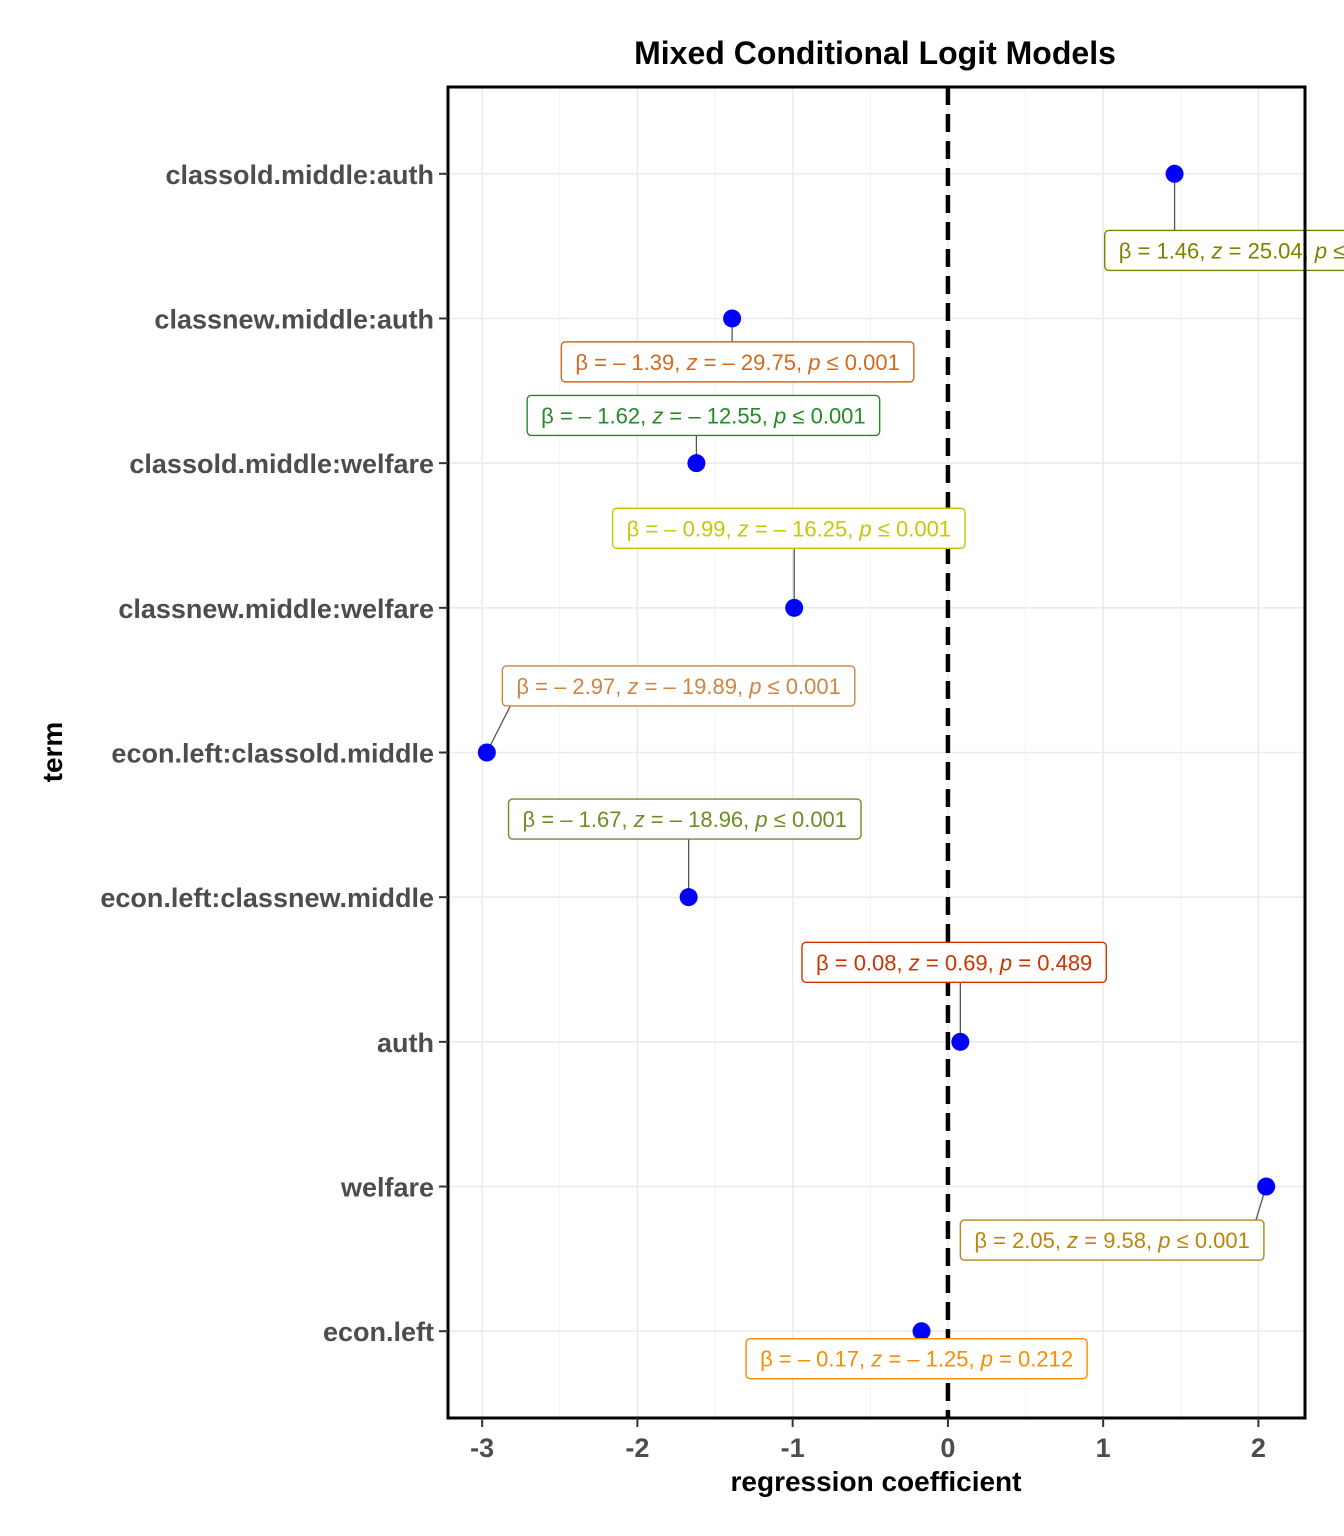  What do you see at coordinates (299, 175) in the screenshot?
I see `y-tick-label: classold.middle:auth` at bounding box center [299, 175].